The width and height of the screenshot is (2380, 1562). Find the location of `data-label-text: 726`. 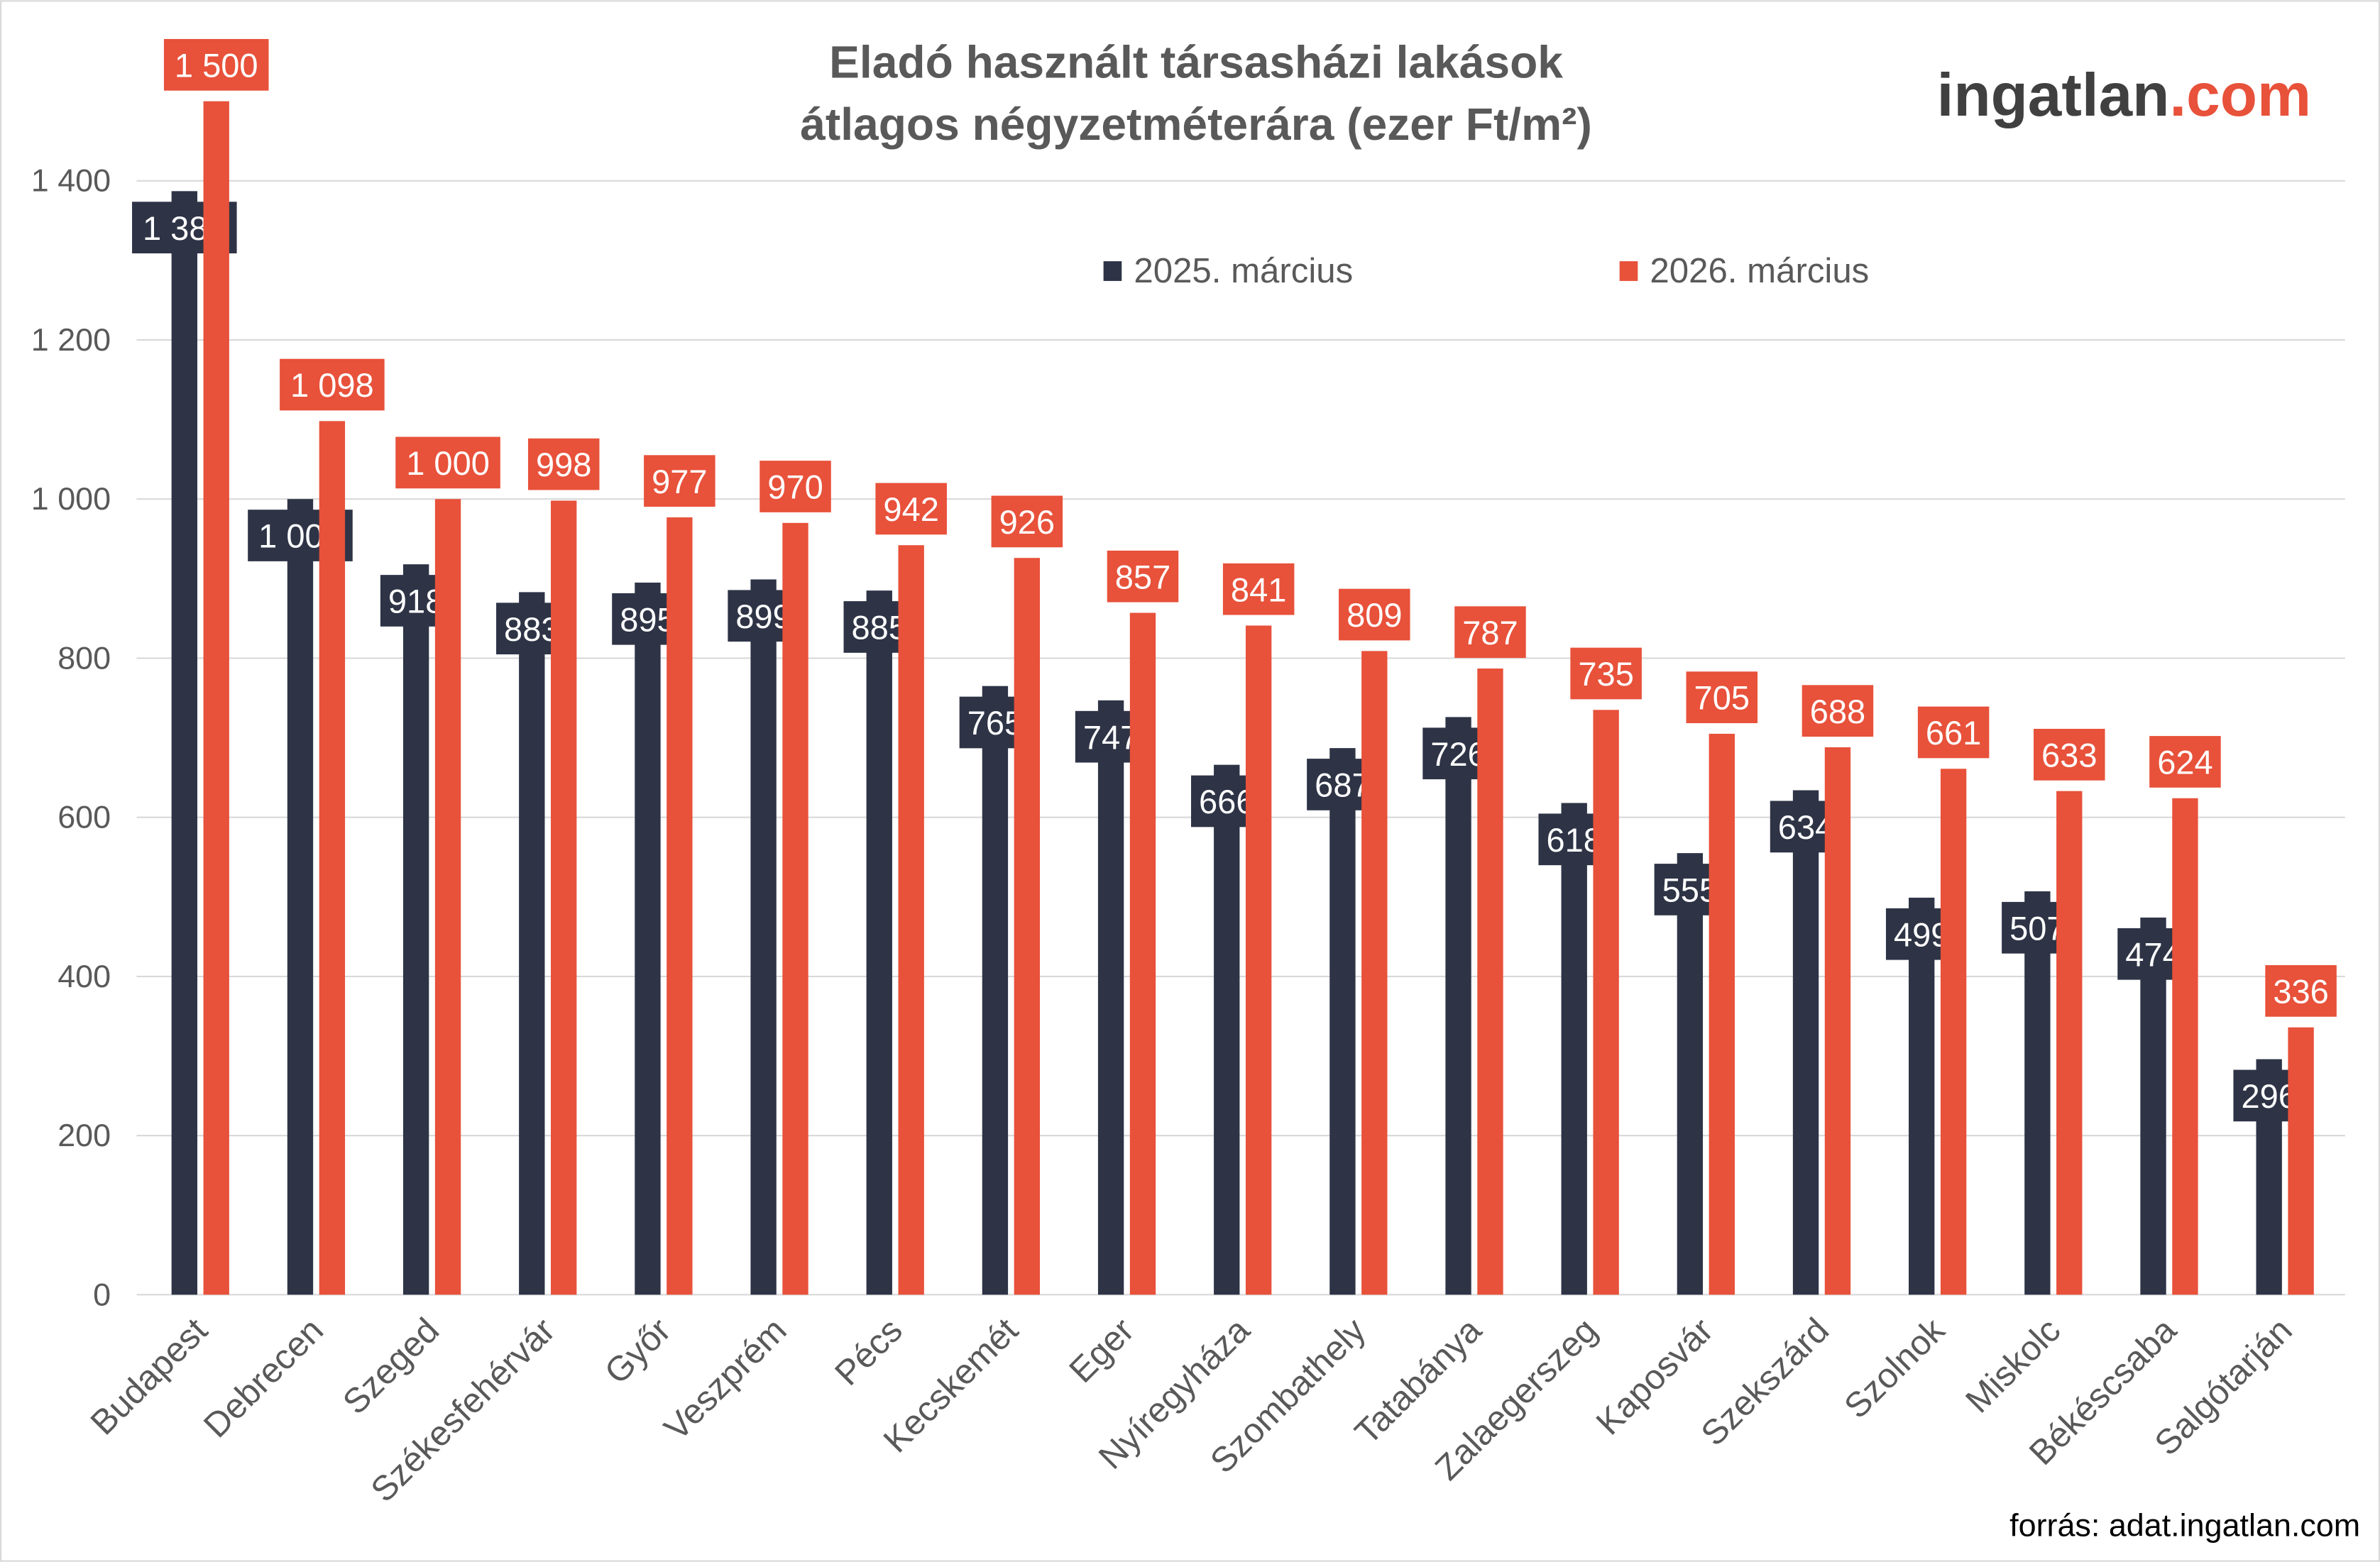

data-label-text: 726 is located at coordinates (1458, 754).